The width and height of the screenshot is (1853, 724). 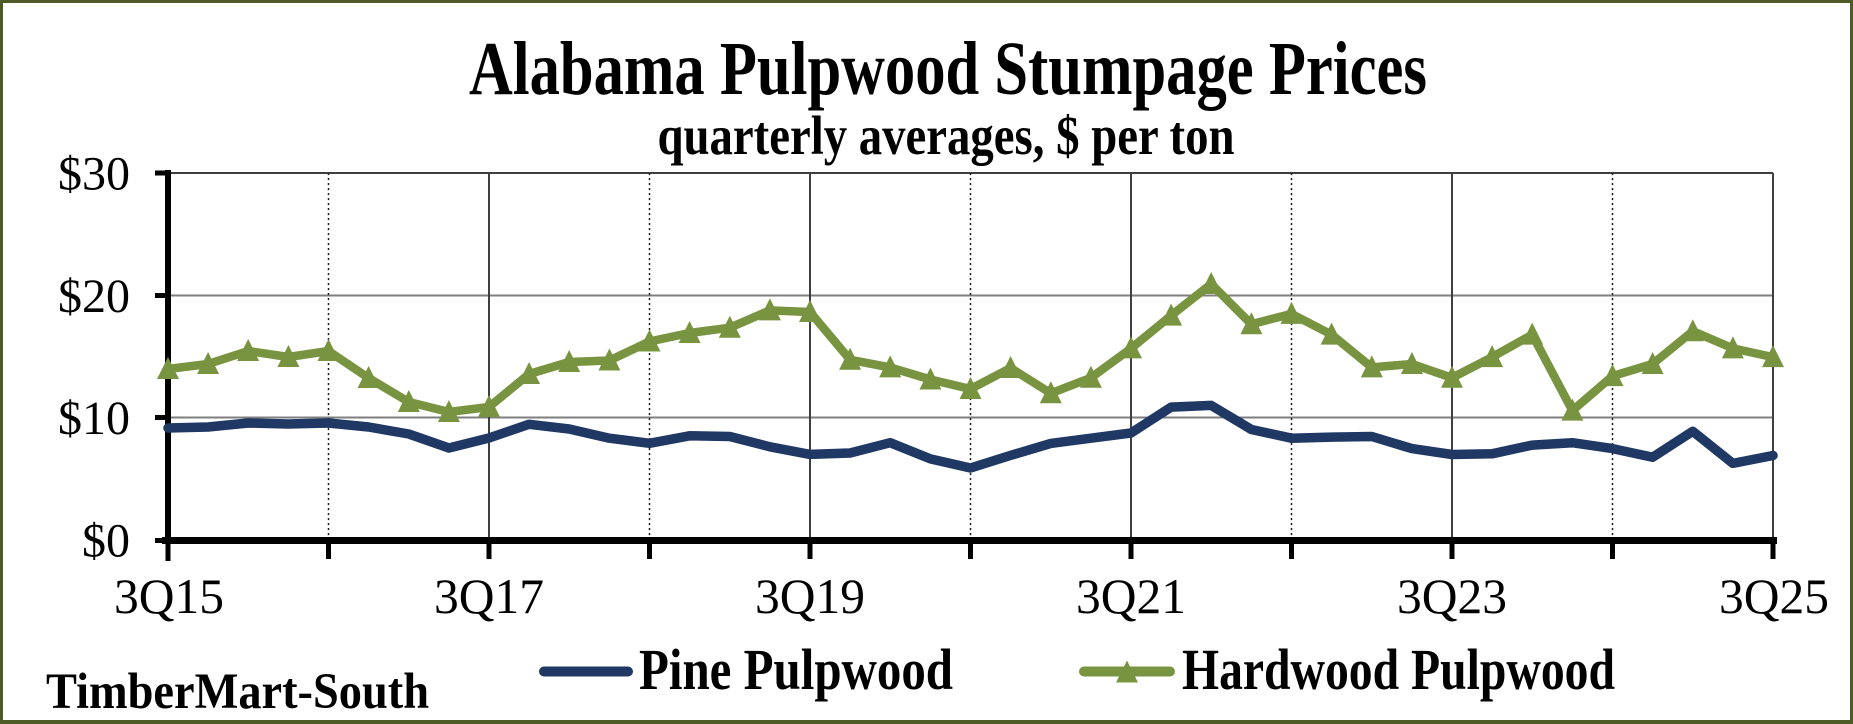 What do you see at coordinates (948, 69) in the screenshot?
I see `svg-text:Alabama Pulpwood Stumpage Pric: Alabama Pulpwood Stumpage Prices` at bounding box center [948, 69].